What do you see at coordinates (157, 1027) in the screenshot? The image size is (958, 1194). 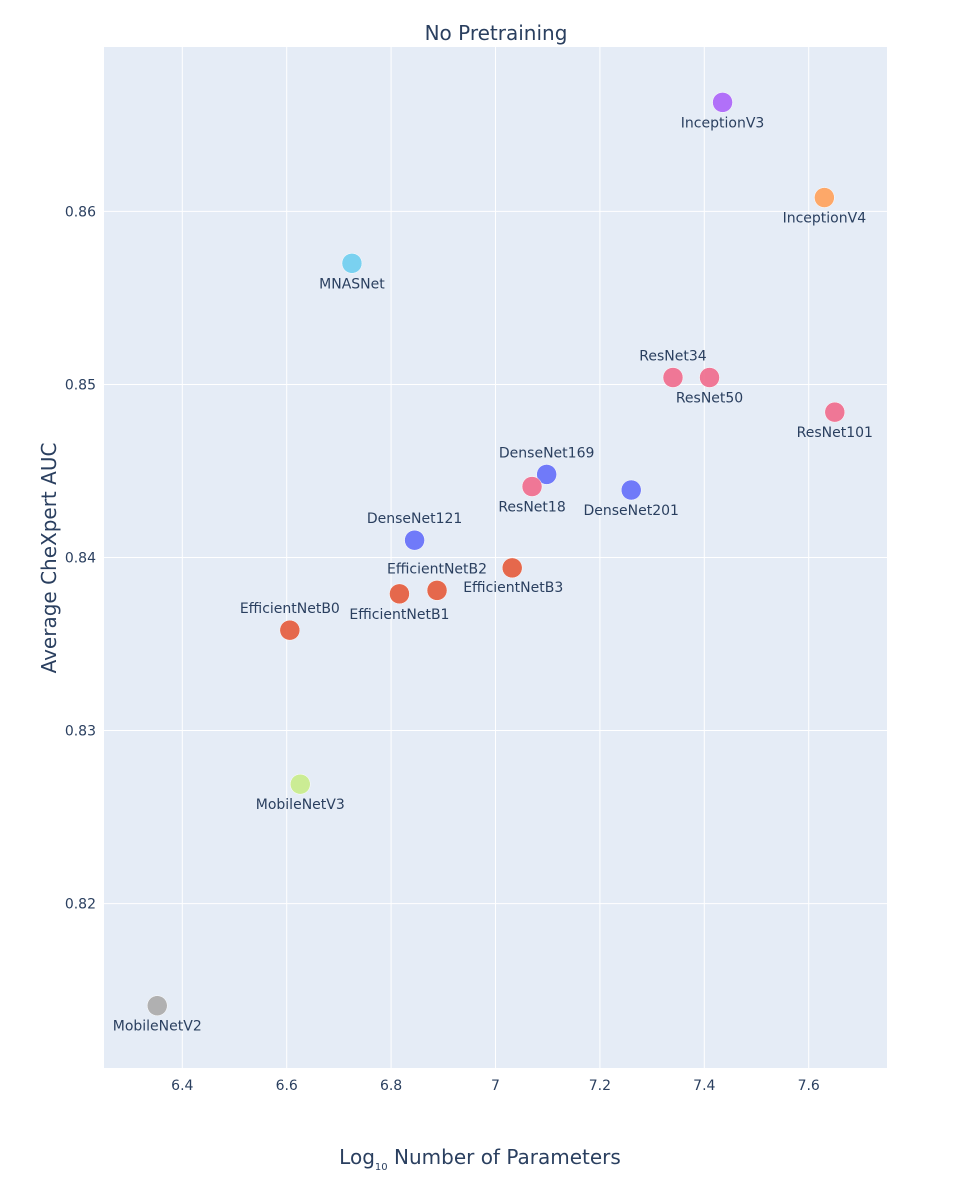 I see `label-mobilenetv2: MobileNetV2` at bounding box center [157, 1027].